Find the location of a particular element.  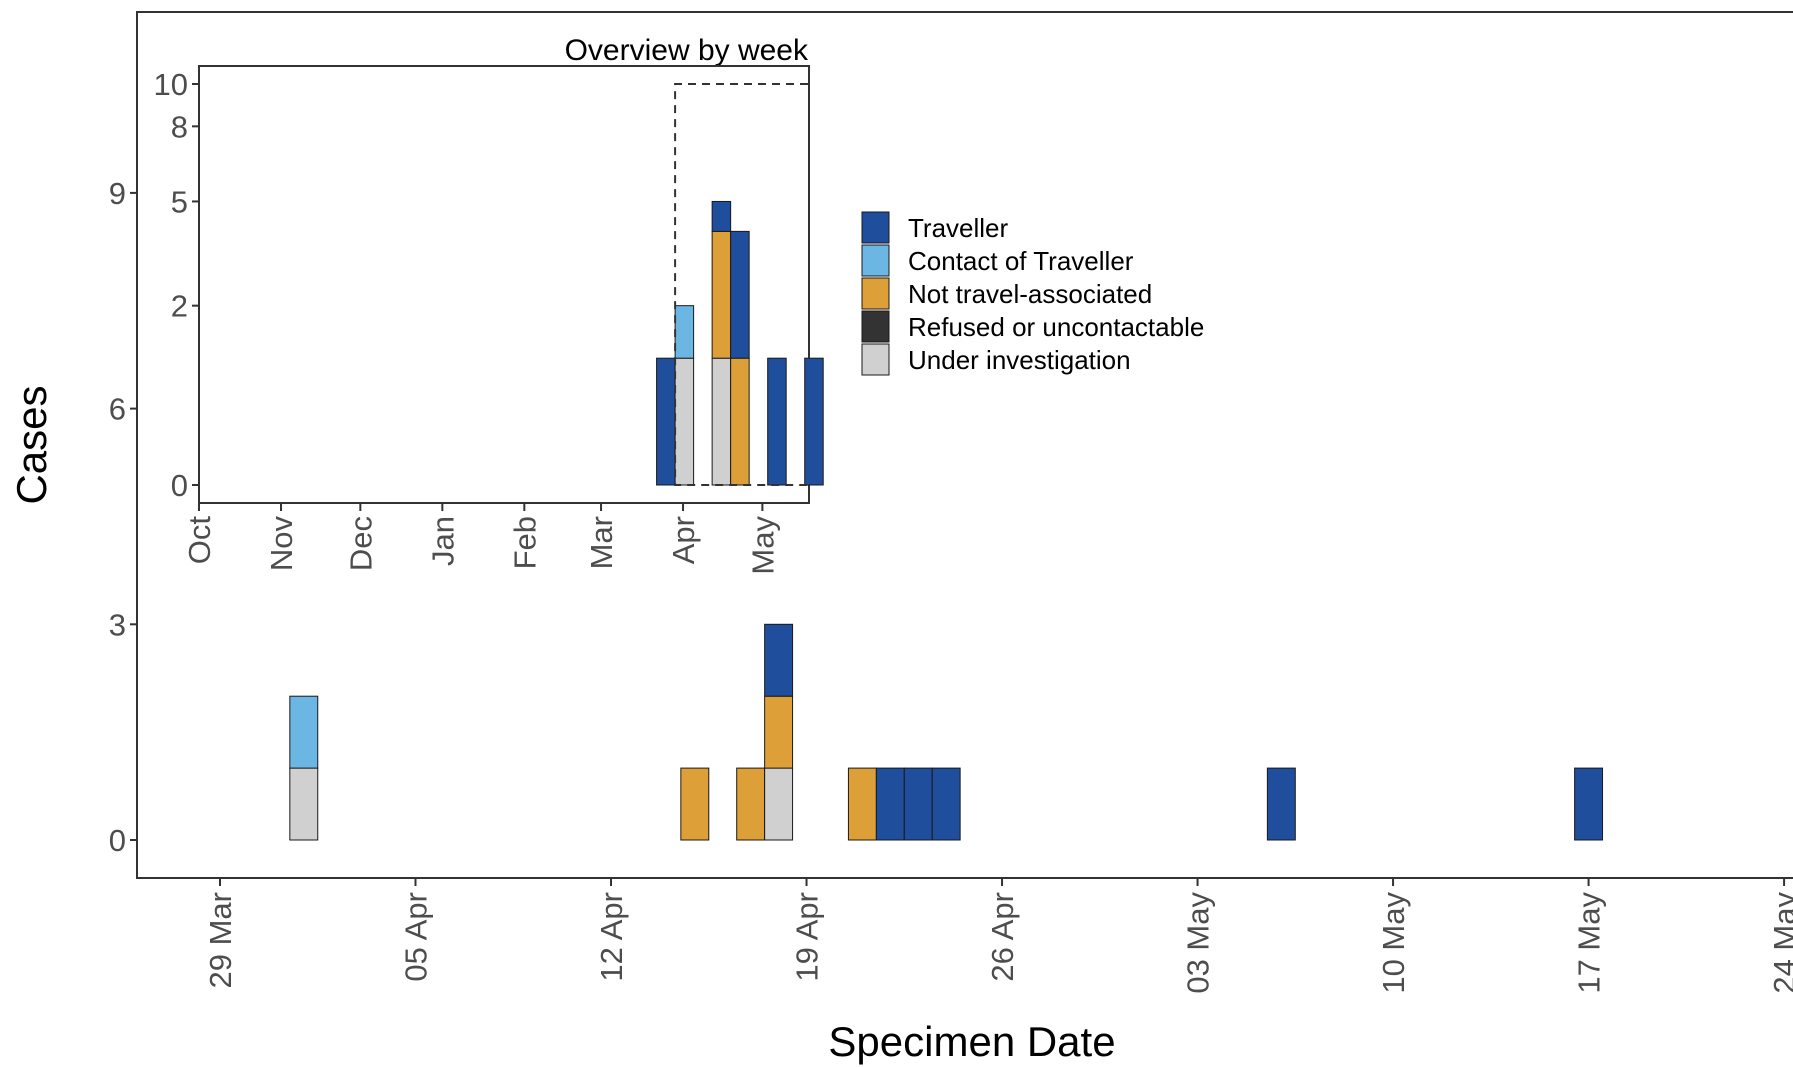

main-x-tick-label: 29 Mar is located at coordinates (220, 940).